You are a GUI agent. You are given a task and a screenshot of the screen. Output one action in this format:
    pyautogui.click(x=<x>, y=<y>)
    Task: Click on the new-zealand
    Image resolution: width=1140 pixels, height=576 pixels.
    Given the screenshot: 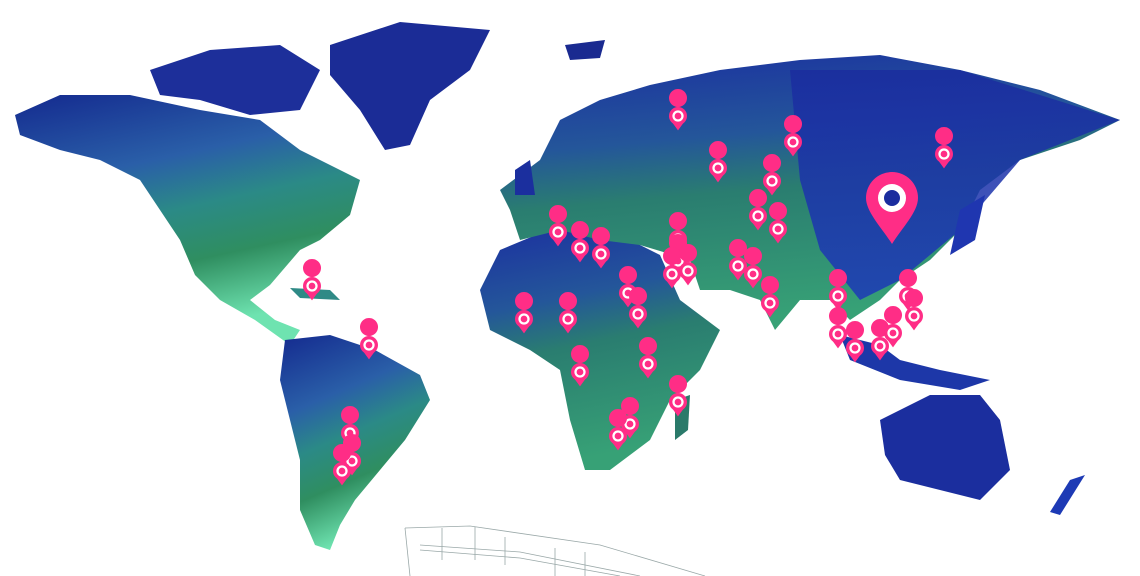 What is the action you would take?
    pyautogui.click(x=1067, y=495)
    